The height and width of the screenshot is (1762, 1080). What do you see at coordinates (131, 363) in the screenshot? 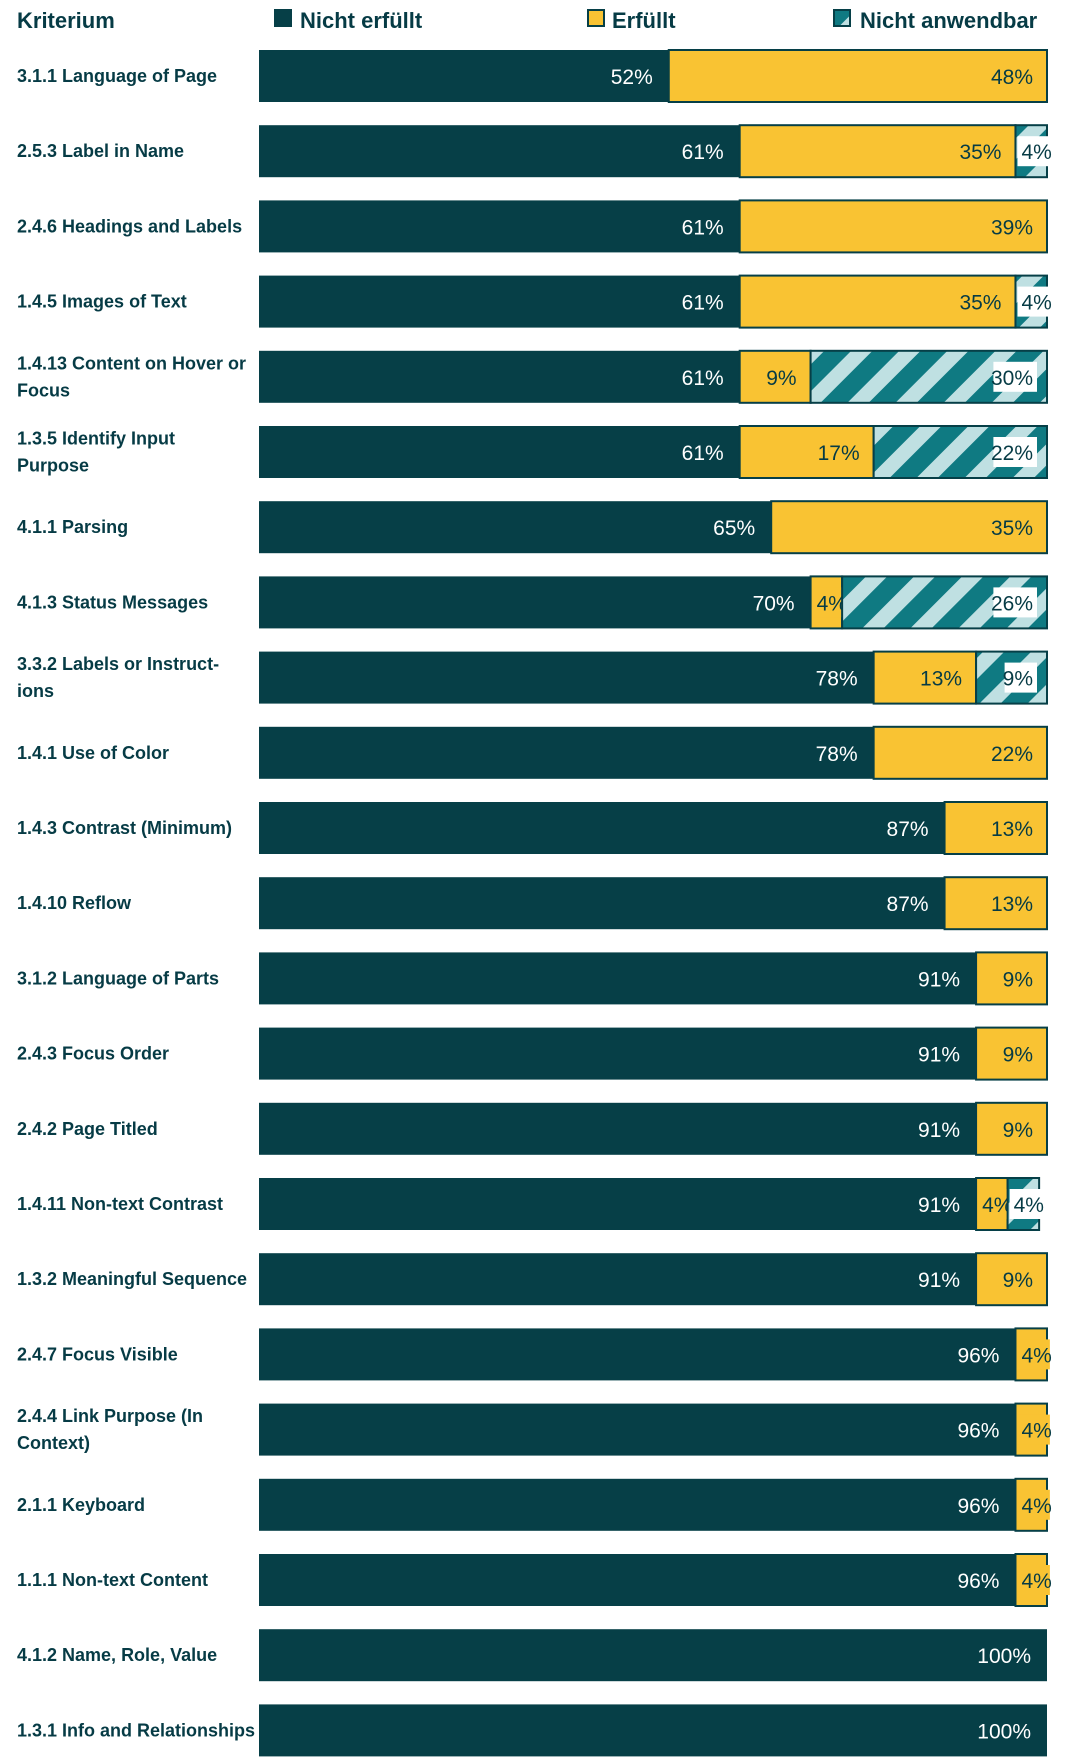
I see `row-label-line: 1.4.13 Content on Hover or` at bounding box center [131, 363].